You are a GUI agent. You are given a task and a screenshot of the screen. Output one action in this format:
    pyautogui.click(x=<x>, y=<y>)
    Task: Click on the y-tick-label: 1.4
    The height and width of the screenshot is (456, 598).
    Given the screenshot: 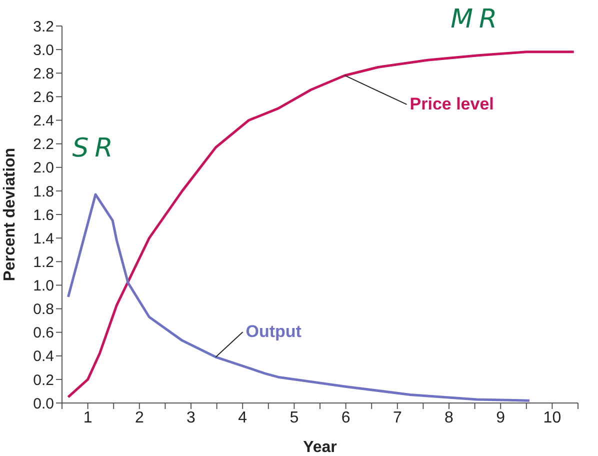 What is the action you would take?
    pyautogui.click(x=43, y=239)
    